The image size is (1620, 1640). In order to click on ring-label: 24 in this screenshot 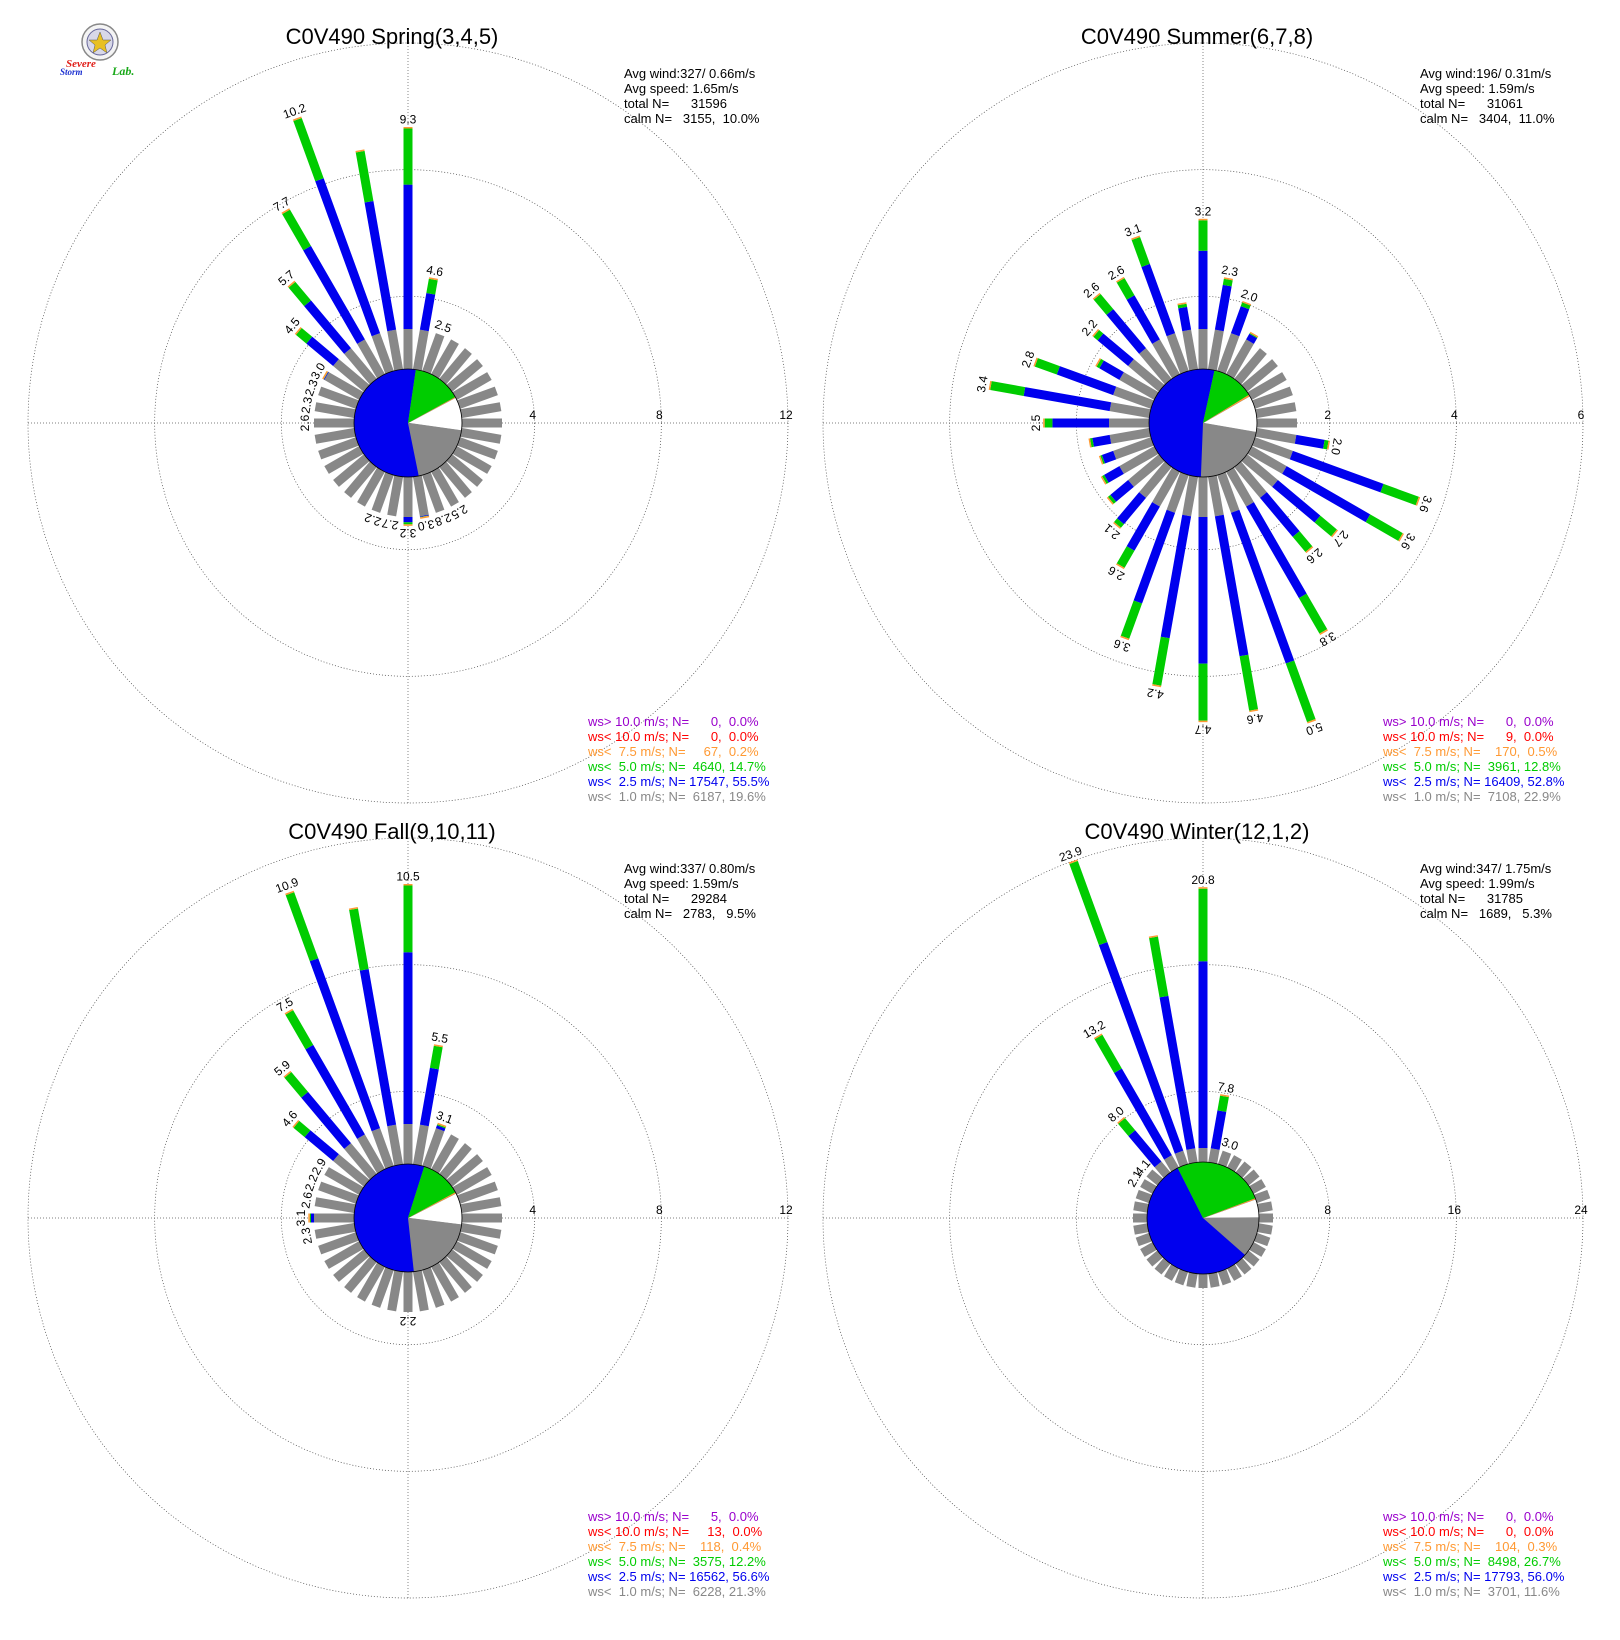, I will do `click(1581, 1210)`.